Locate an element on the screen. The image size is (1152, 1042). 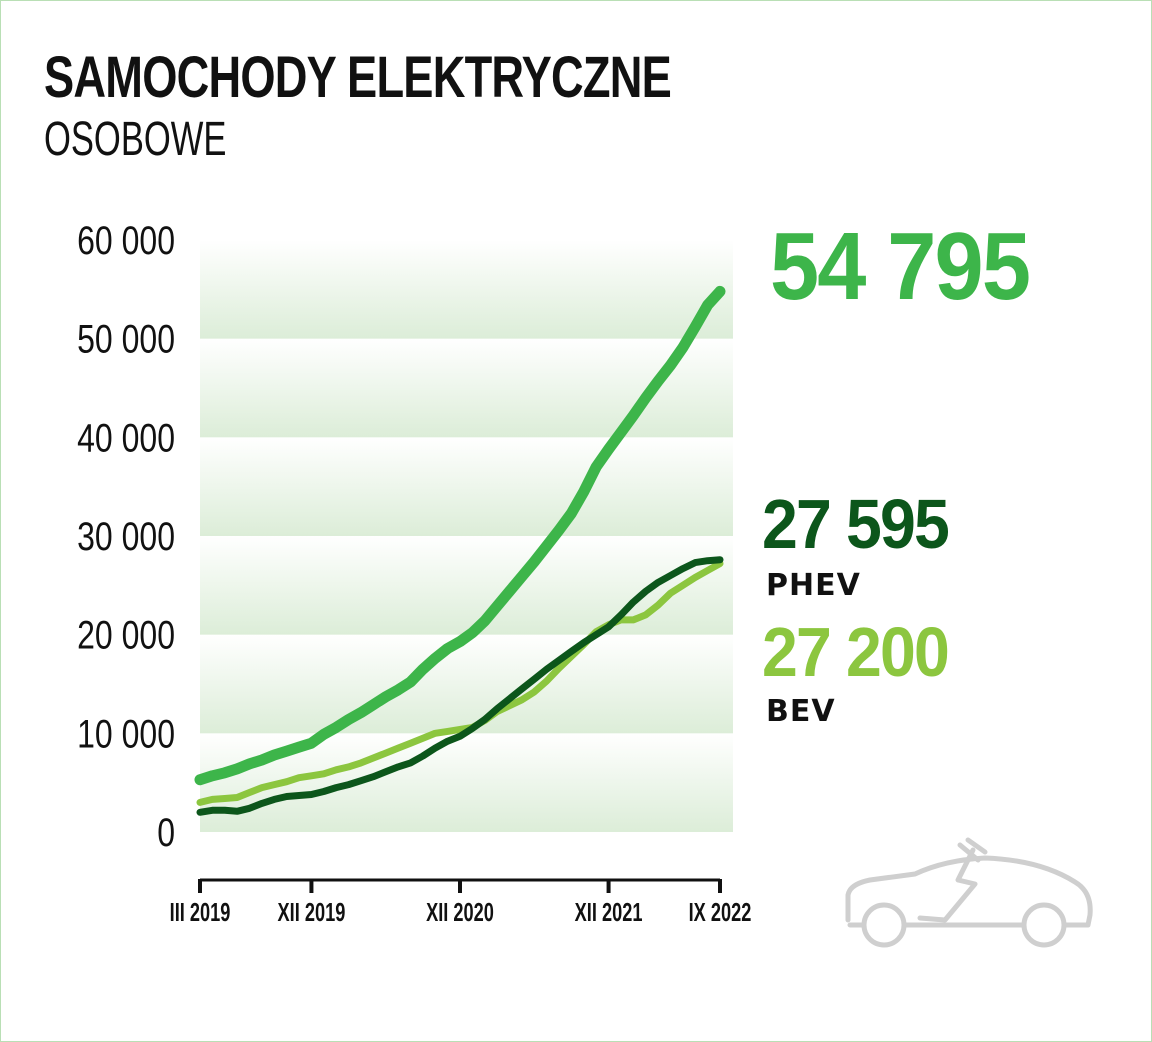
y-tick-label: 40 000 is located at coordinates (126, 437).